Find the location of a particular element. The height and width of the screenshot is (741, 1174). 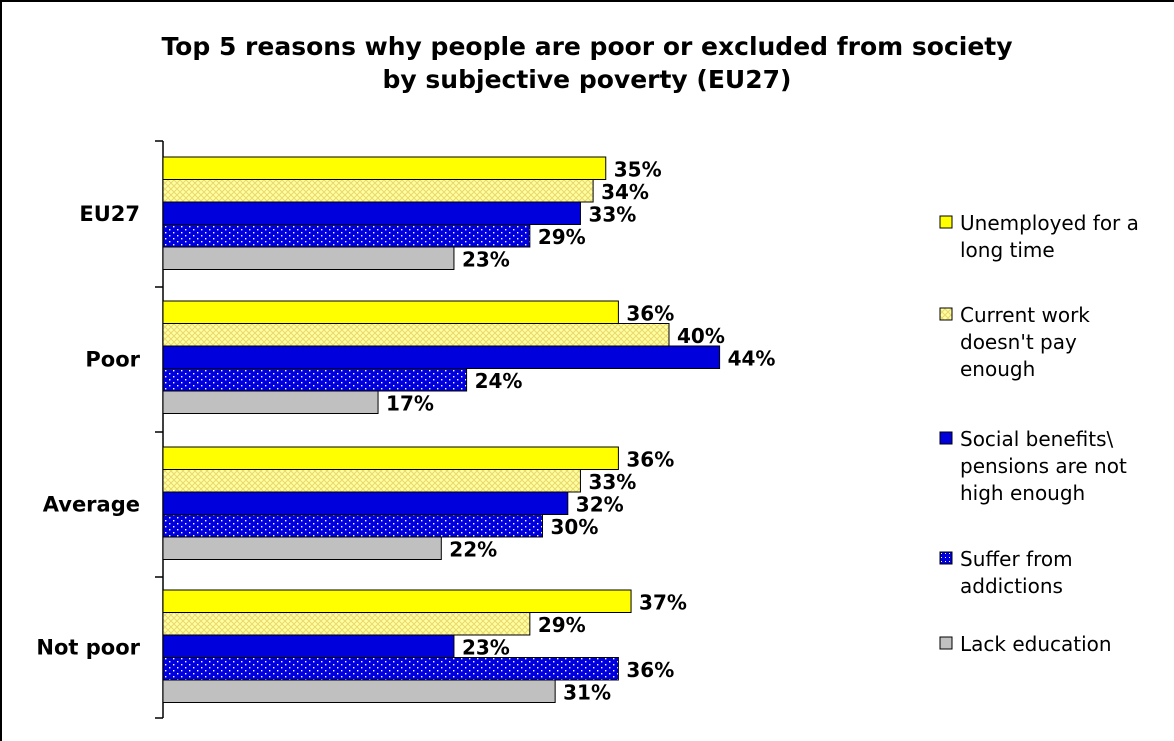

data-label: 44% is located at coordinates (752, 359).